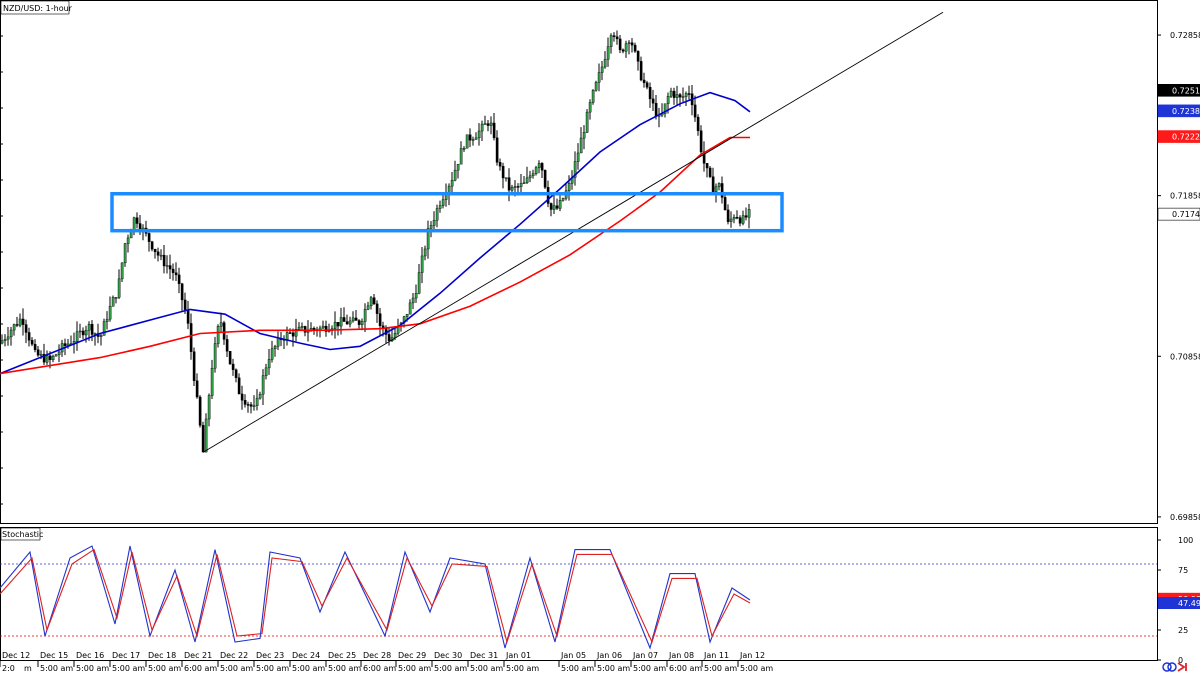  Describe the element at coordinates (1185, 356) in the screenshot. I see `y-tick-label: 0.70858` at that location.